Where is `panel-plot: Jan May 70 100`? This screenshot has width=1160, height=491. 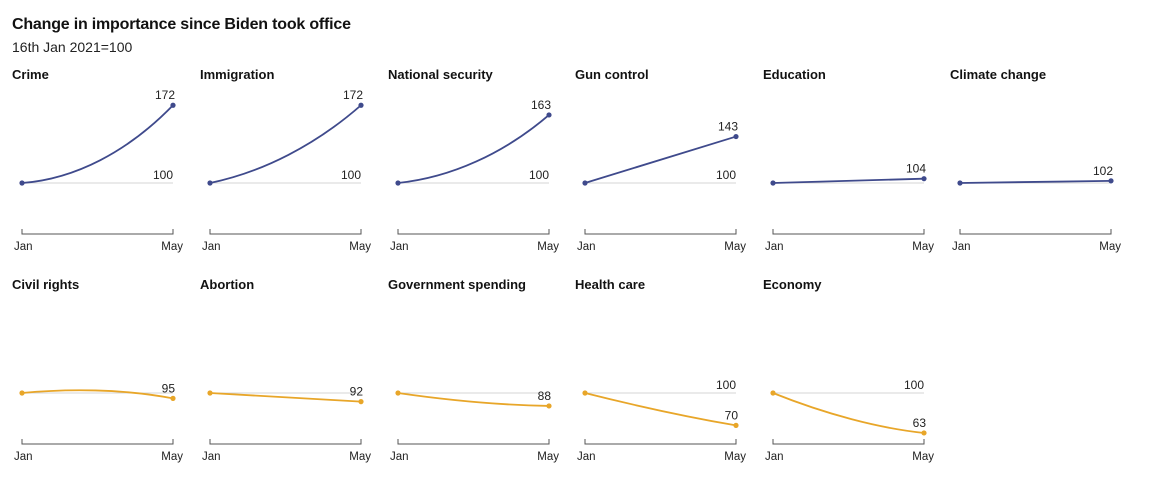
panel-plot: Jan May 70 100 is located at coordinates (661, 420).